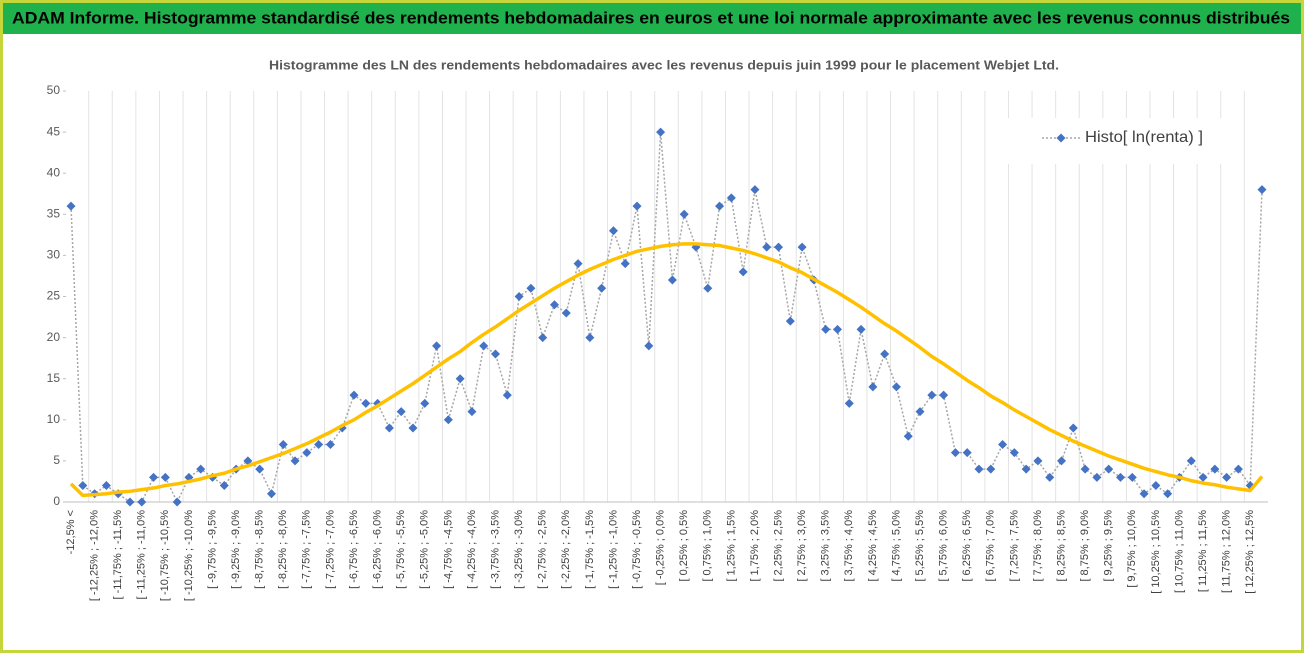  Describe the element at coordinates (56, 460) in the screenshot. I see `y-tick-label: 5` at that location.